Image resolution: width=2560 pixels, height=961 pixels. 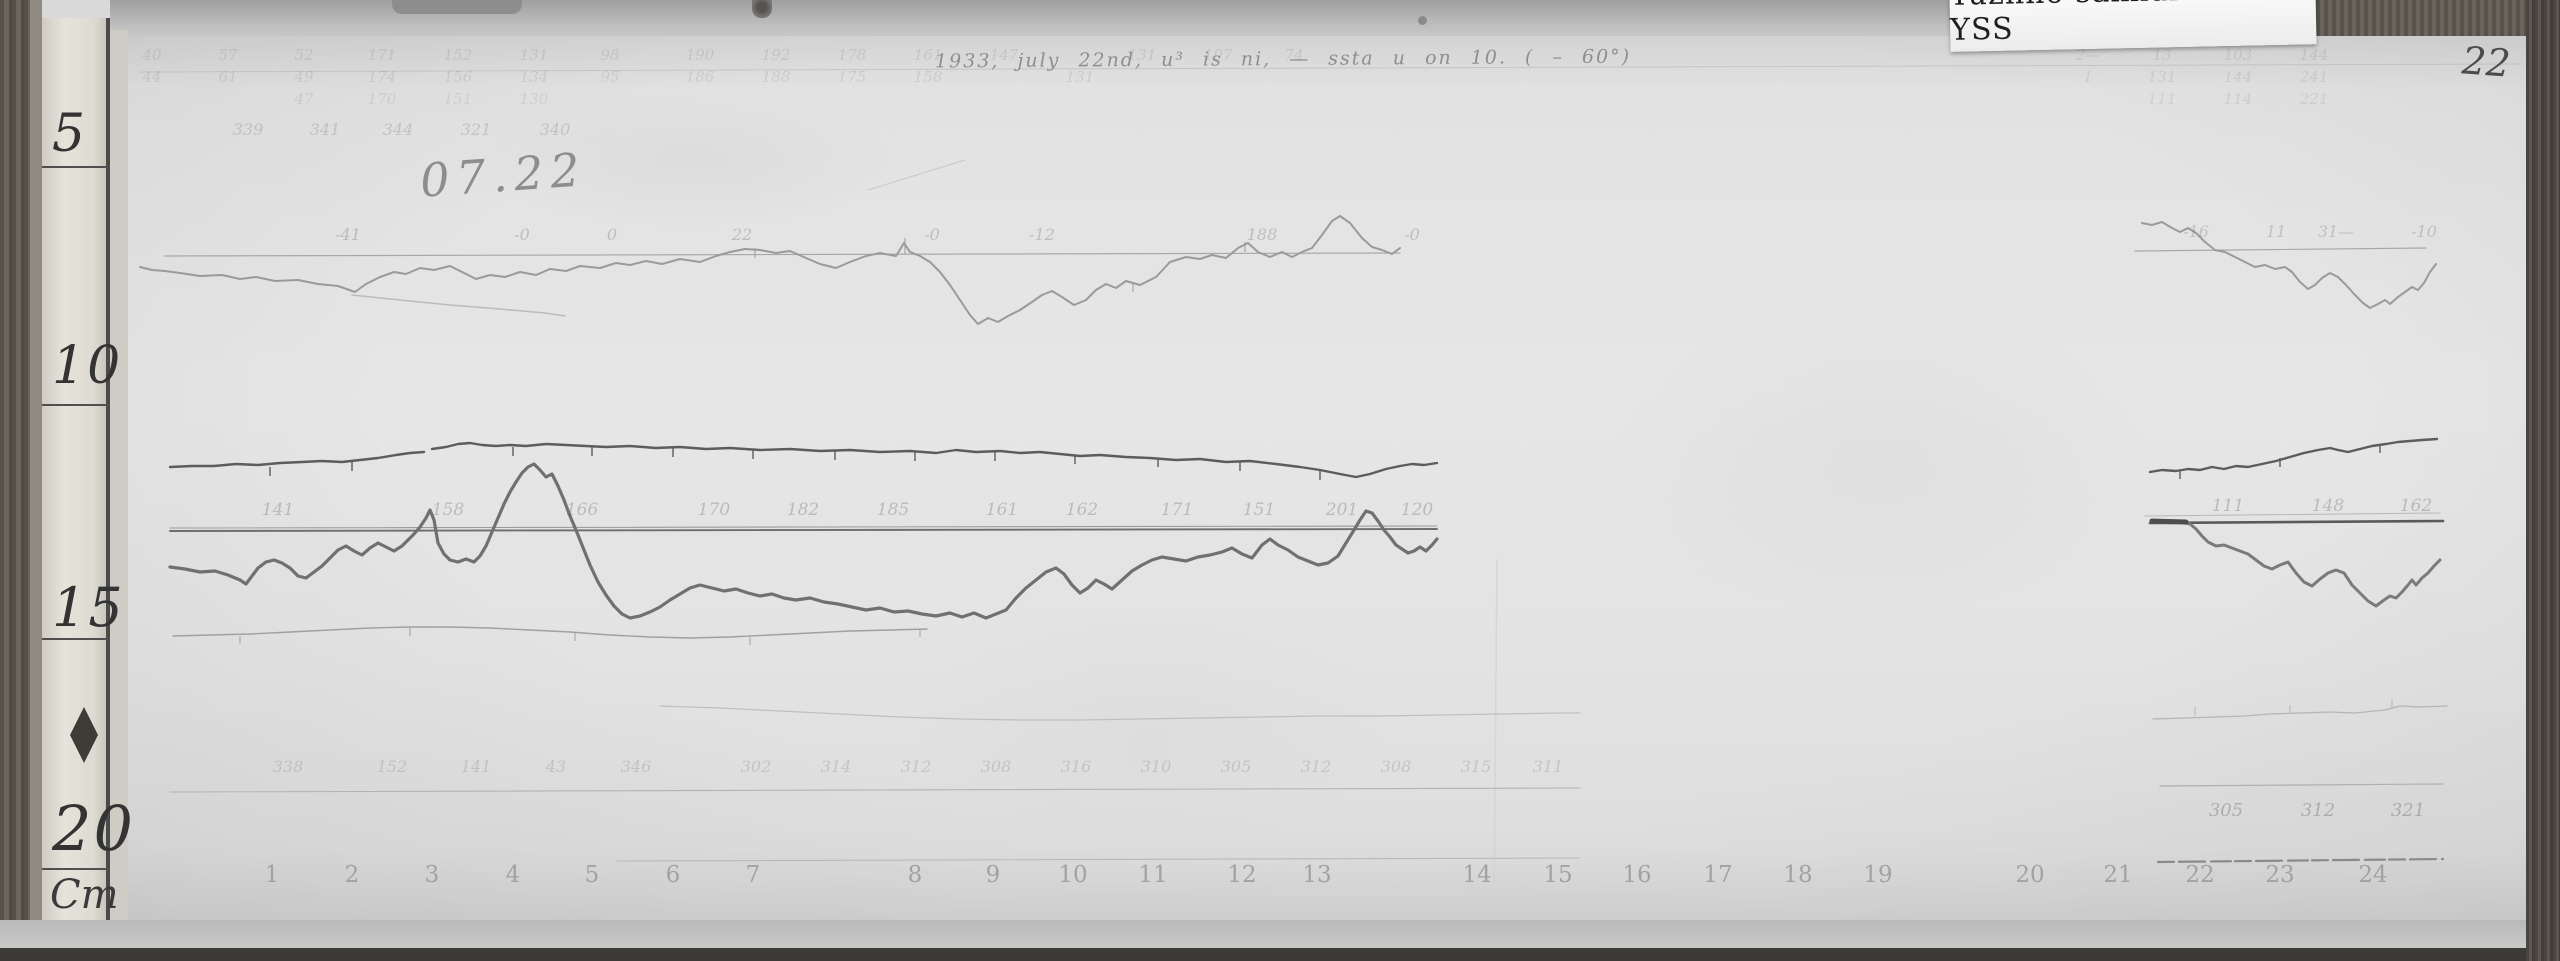 What do you see at coordinates (803, 541) in the screenshot?
I see `z-trace-main` at bounding box center [803, 541].